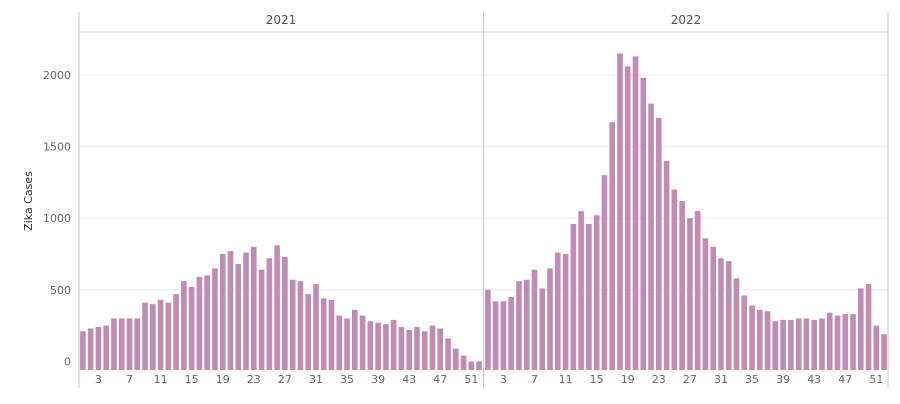 This screenshot has width=900, height=404. Describe the element at coordinates (28, 201) in the screenshot. I see `y-axis-title: Zika Cases` at that location.